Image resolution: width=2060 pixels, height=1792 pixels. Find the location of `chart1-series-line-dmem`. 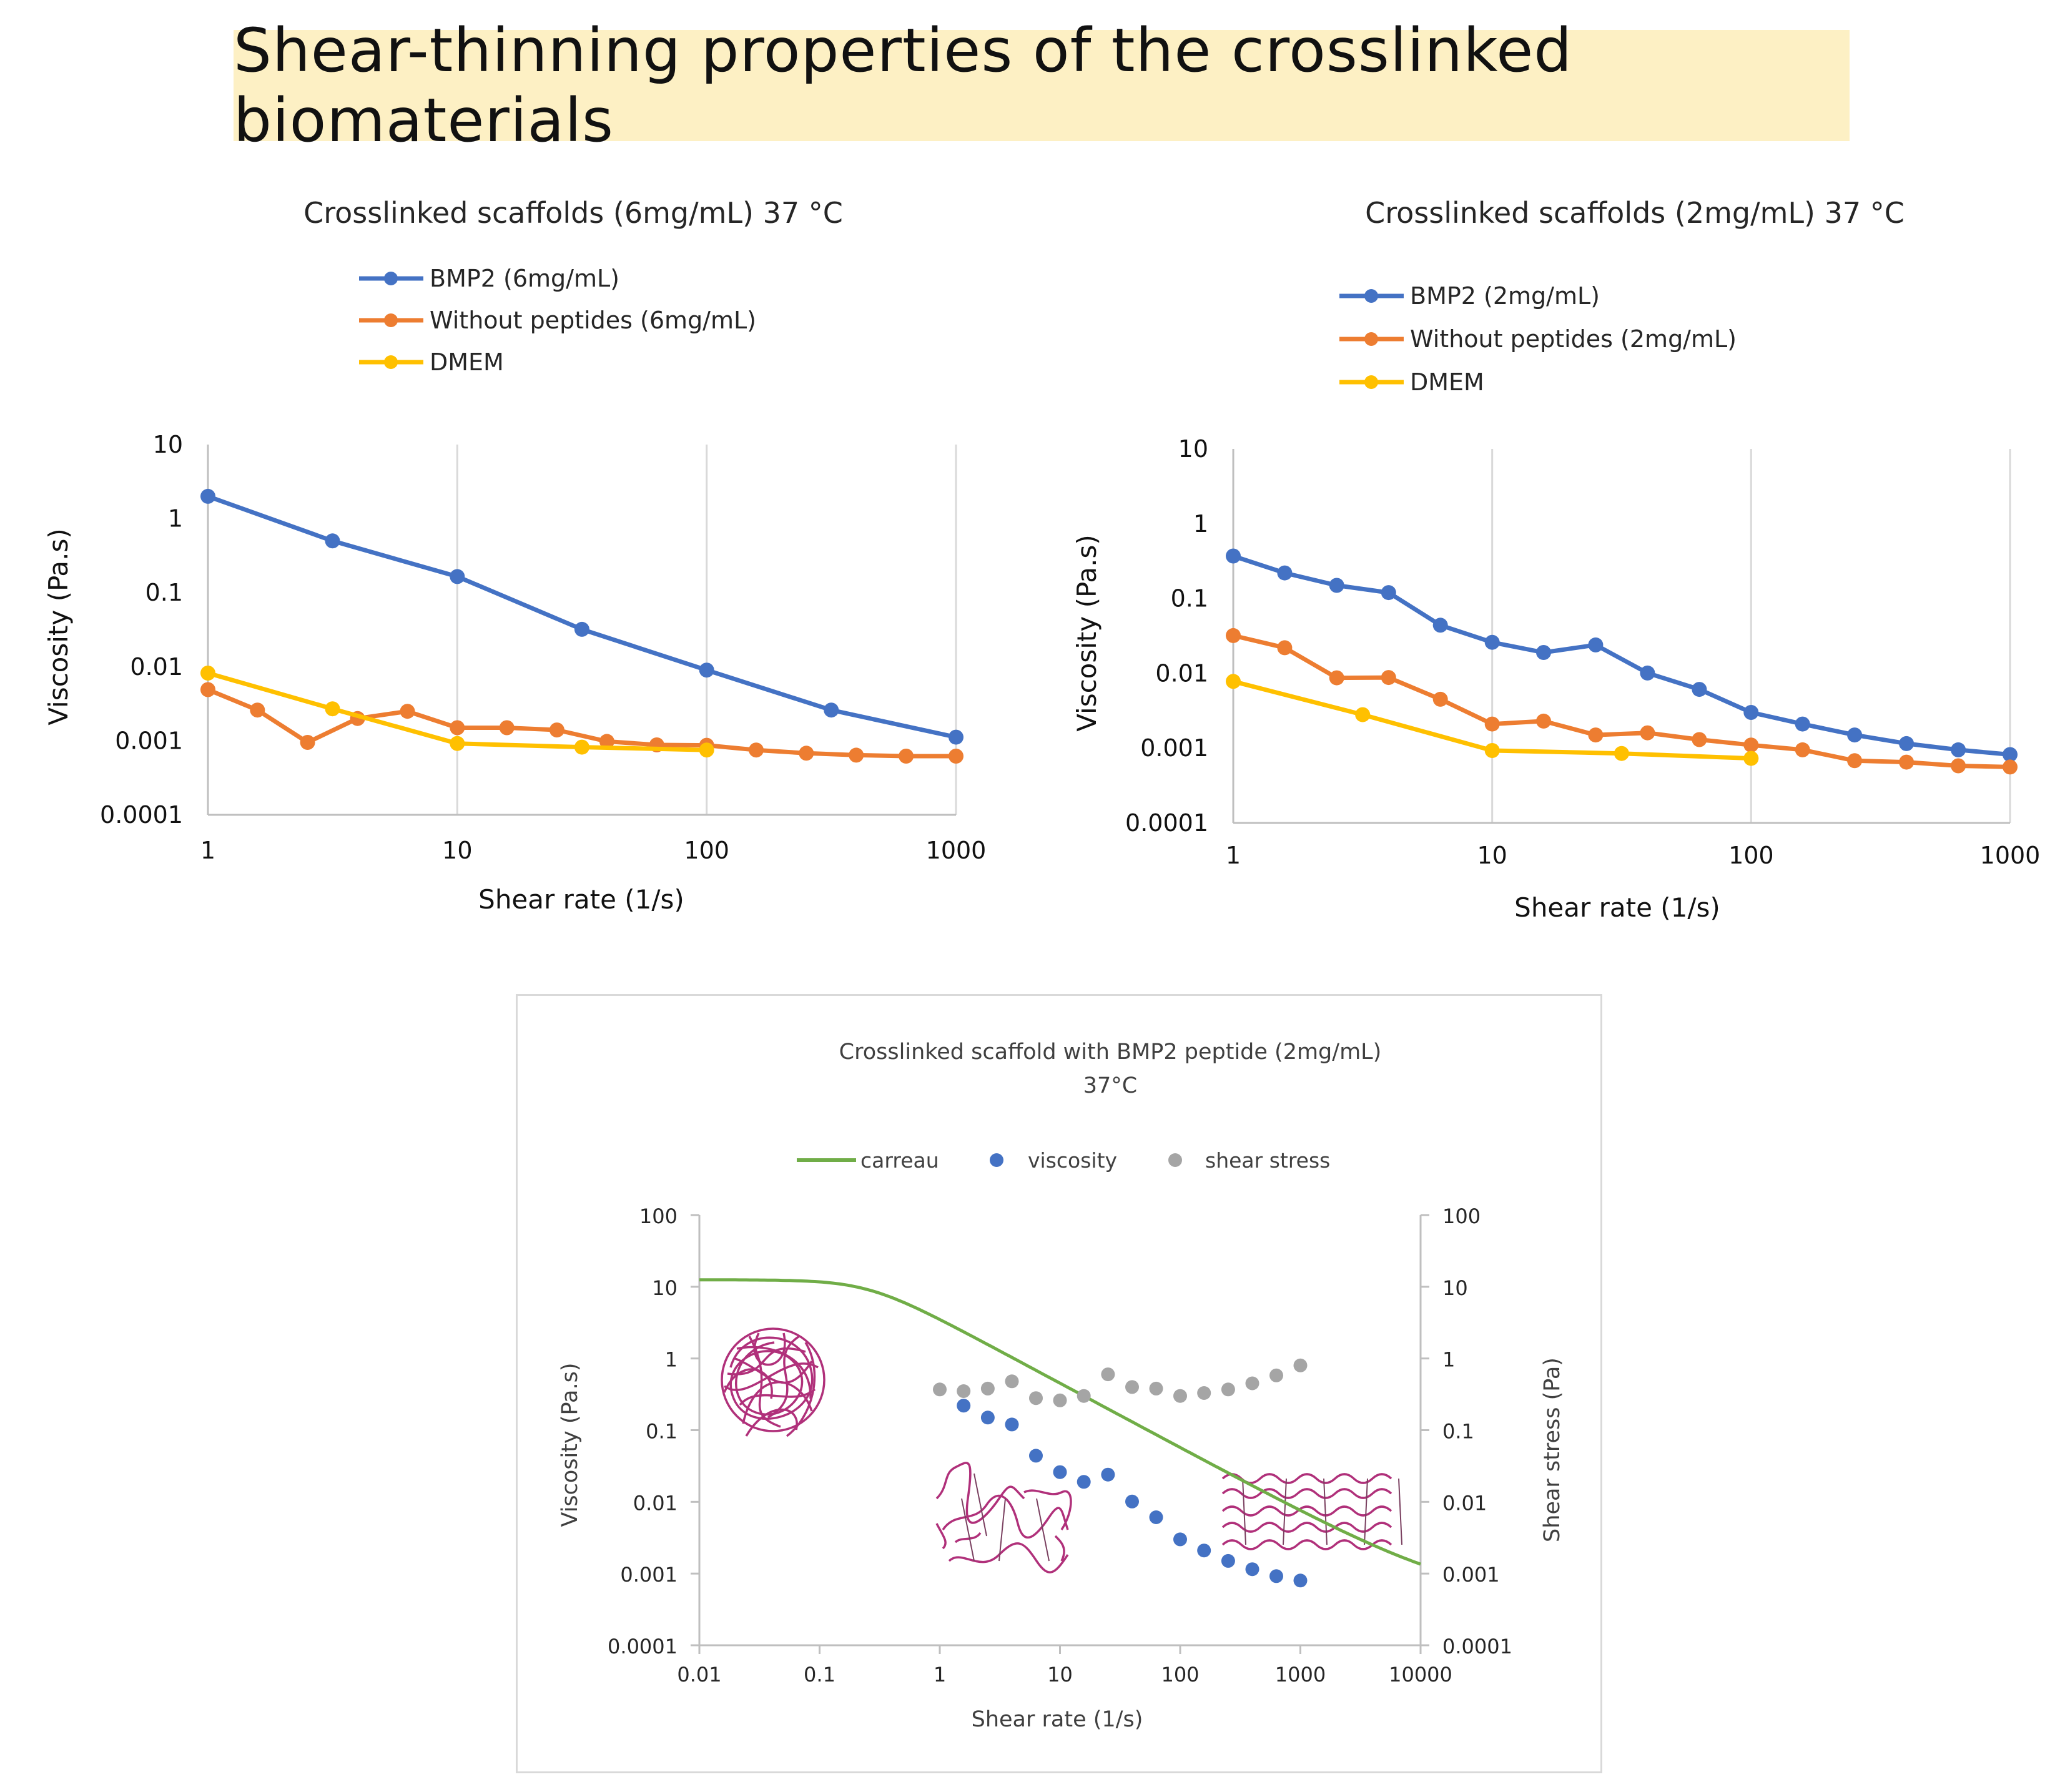

chart1-series-line-dmem is located at coordinates (457, 711).